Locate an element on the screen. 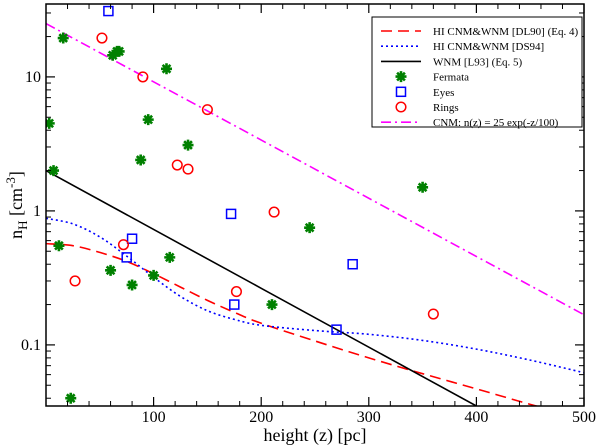 The height and width of the screenshot is (448, 600). y-axis-title-close: ] is located at coordinates (16, 174).